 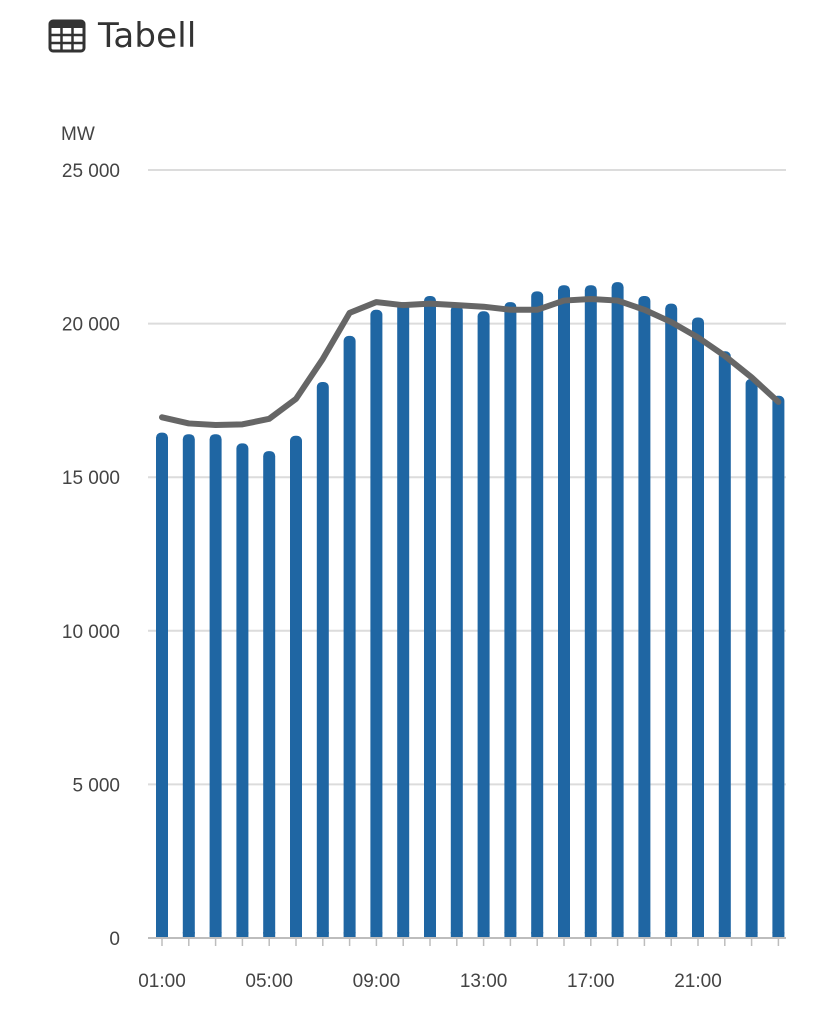 I want to click on y-tick-label: 5 000, so click(x=96, y=785).